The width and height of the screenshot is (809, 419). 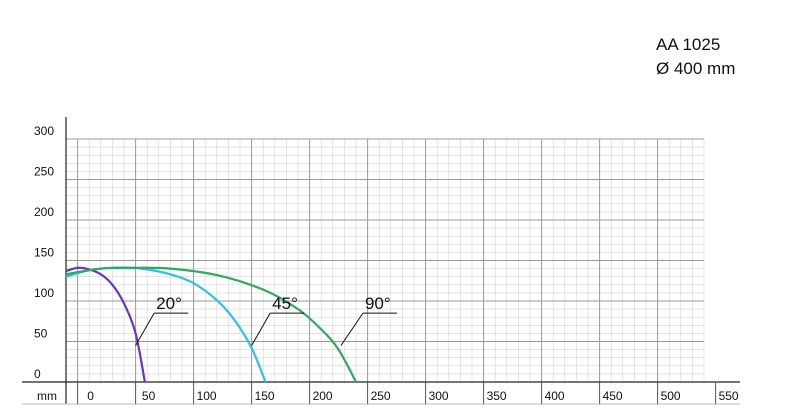 What do you see at coordinates (47, 396) in the screenshot?
I see `x-unit-label: mm` at bounding box center [47, 396].